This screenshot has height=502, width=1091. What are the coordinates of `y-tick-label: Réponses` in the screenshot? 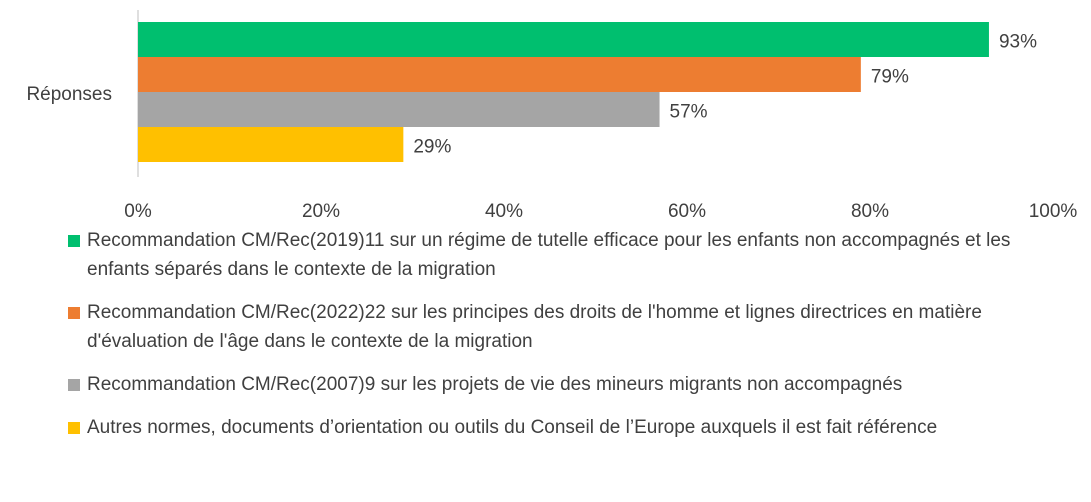 It's located at (69, 94).